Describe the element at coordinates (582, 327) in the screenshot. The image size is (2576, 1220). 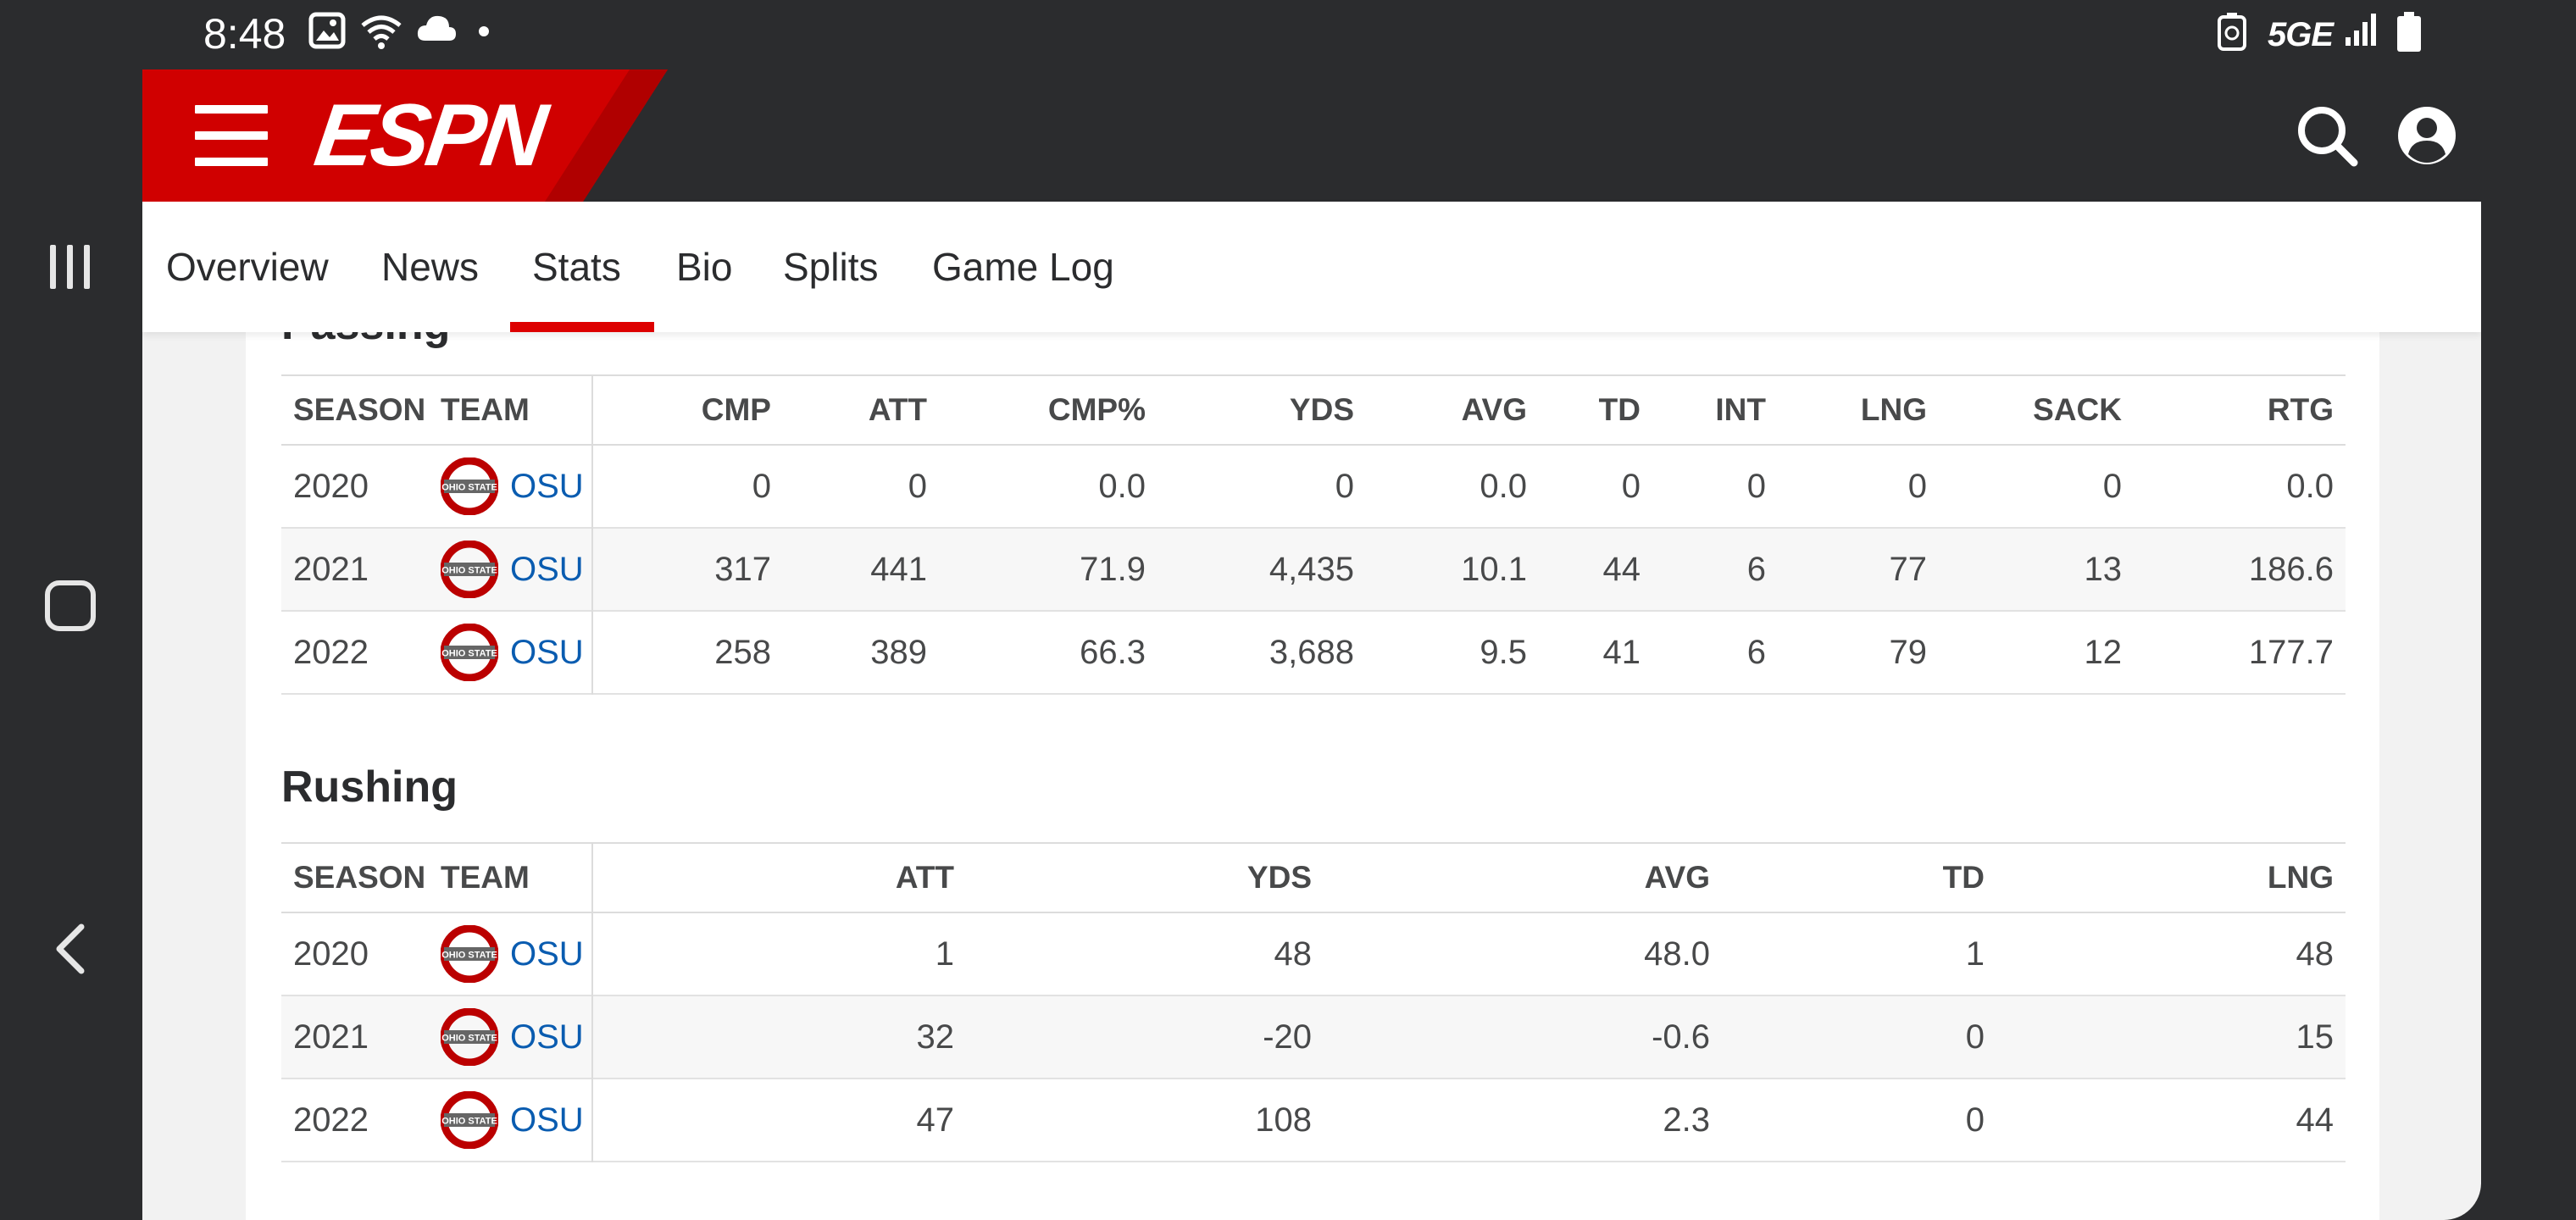
I see `active-tab-indicator` at that location.